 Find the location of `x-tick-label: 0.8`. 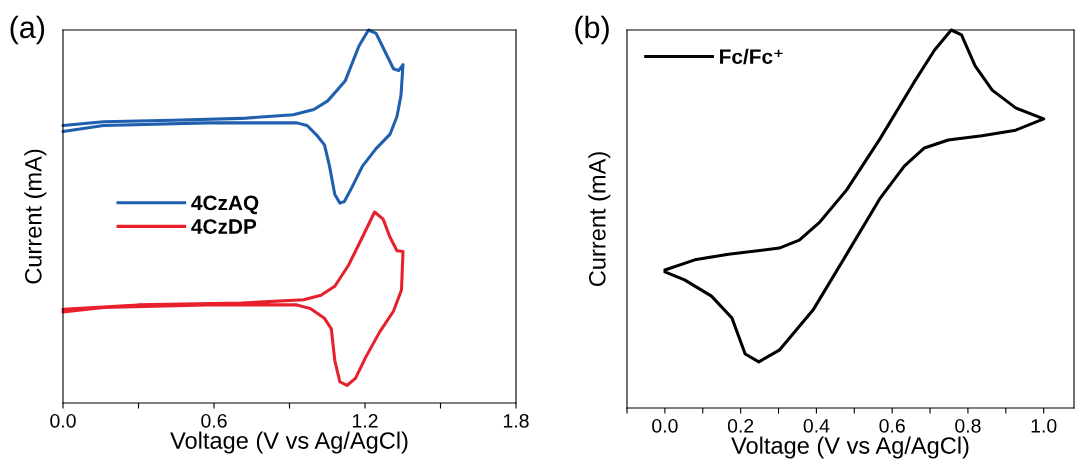

x-tick-label: 0.8 is located at coordinates (968, 425).